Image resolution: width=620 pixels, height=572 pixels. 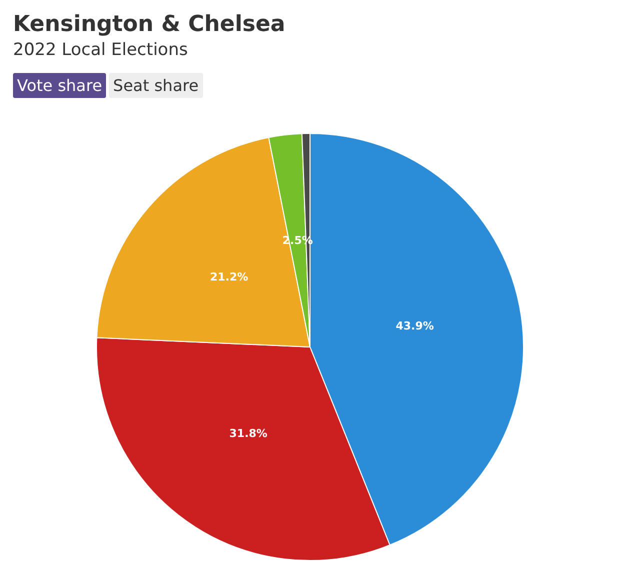 I want to click on text: Seat share, so click(x=156, y=85).